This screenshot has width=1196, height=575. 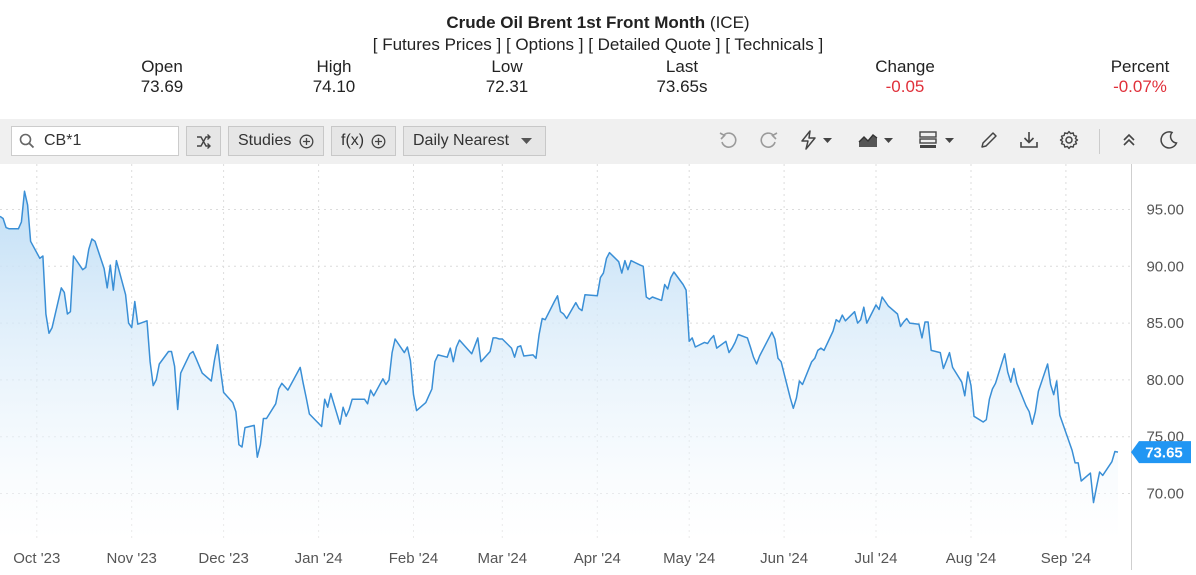 What do you see at coordinates (319, 558) in the screenshot?
I see `x-tick-label: Jan '24` at bounding box center [319, 558].